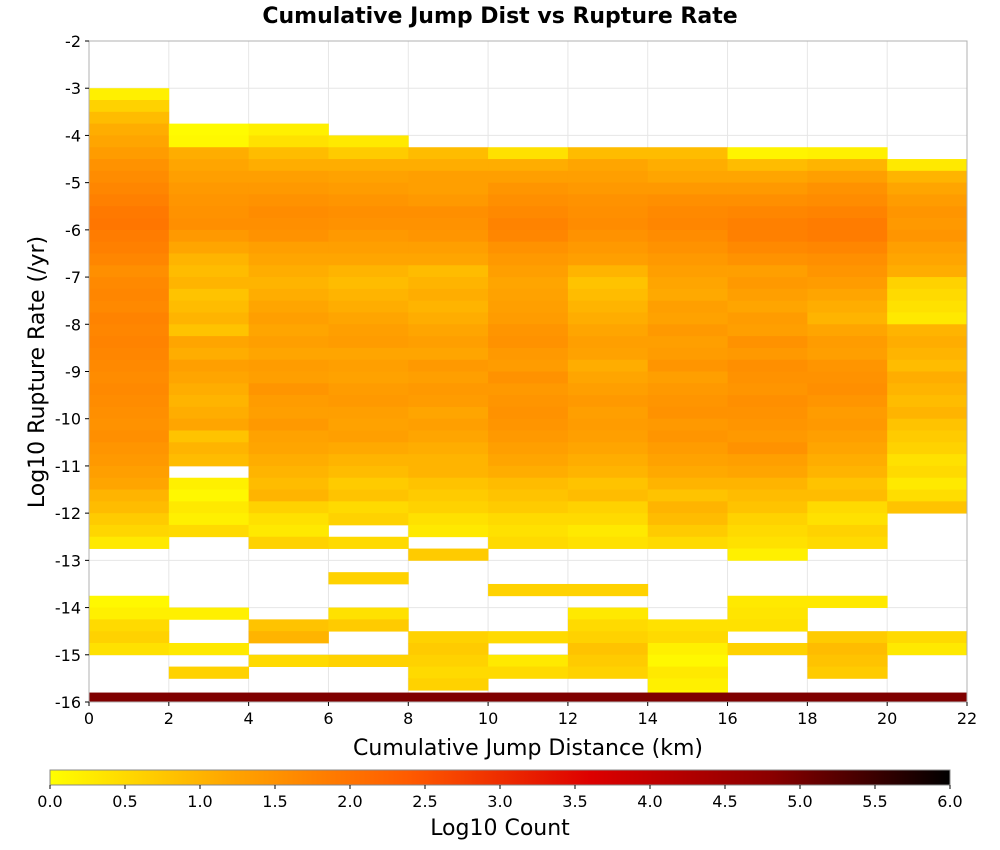 This screenshot has width=1000, height=850. Describe the element at coordinates (68, 419) in the screenshot. I see `y-tick-label: -10` at that location.